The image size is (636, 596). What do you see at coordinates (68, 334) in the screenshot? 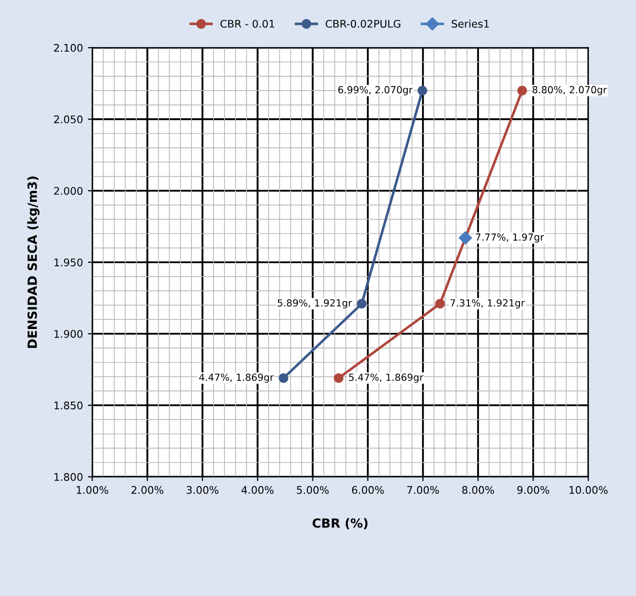
I see `y-tick-label: 1.900` at bounding box center [68, 334].